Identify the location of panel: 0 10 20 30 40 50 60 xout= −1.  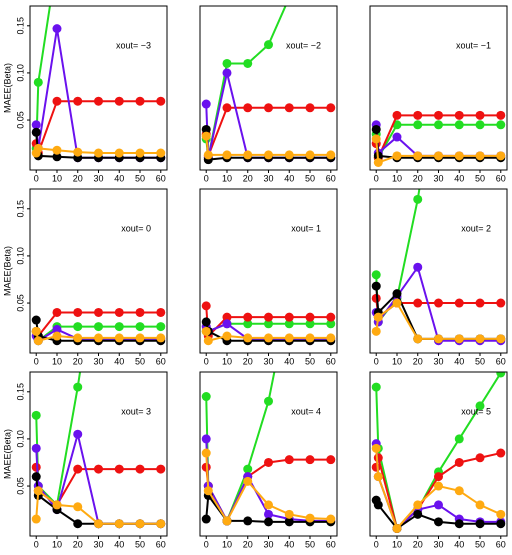
(438, 94).